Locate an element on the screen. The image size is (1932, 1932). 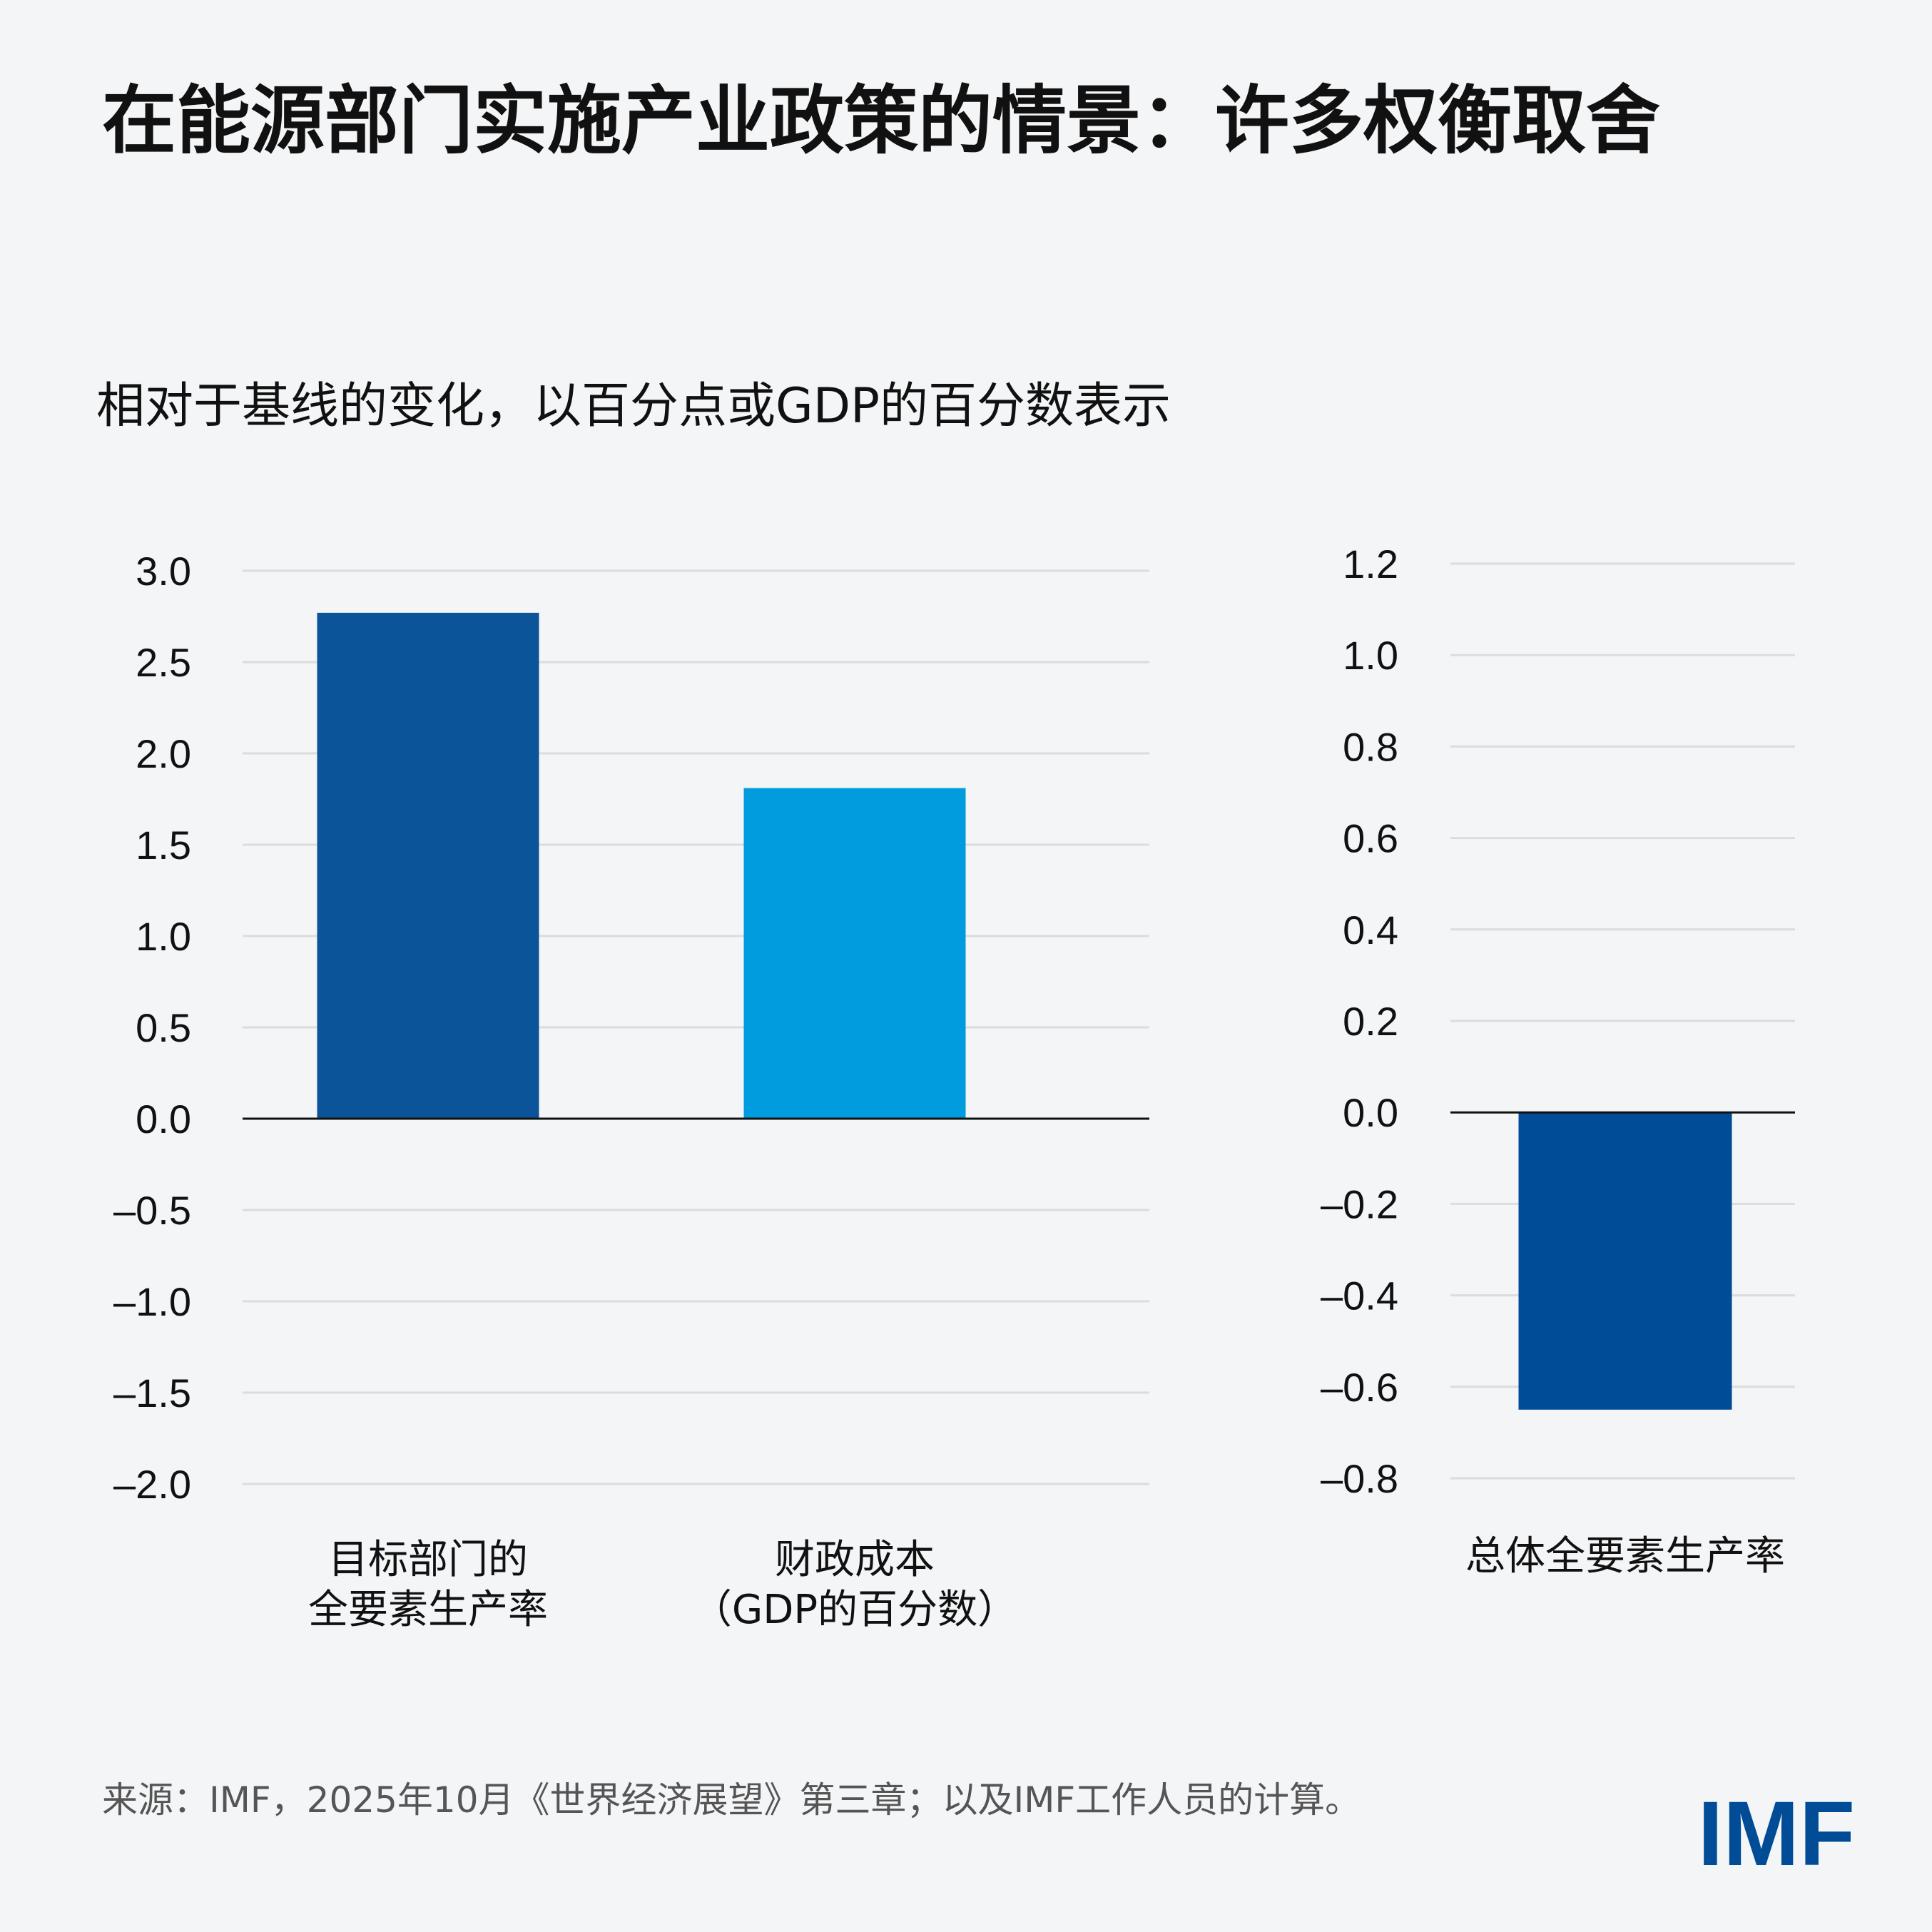
y-tick-label: 2.5 is located at coordinates (163, 662).